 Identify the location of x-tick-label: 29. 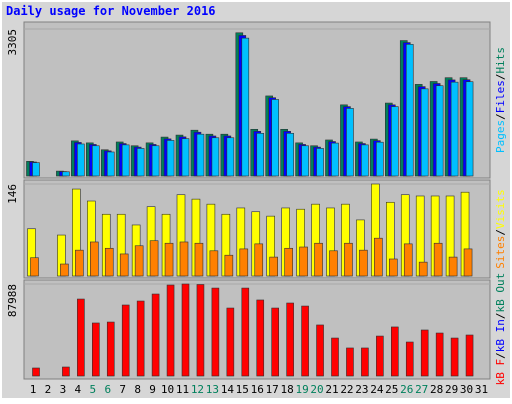
(451, 389).